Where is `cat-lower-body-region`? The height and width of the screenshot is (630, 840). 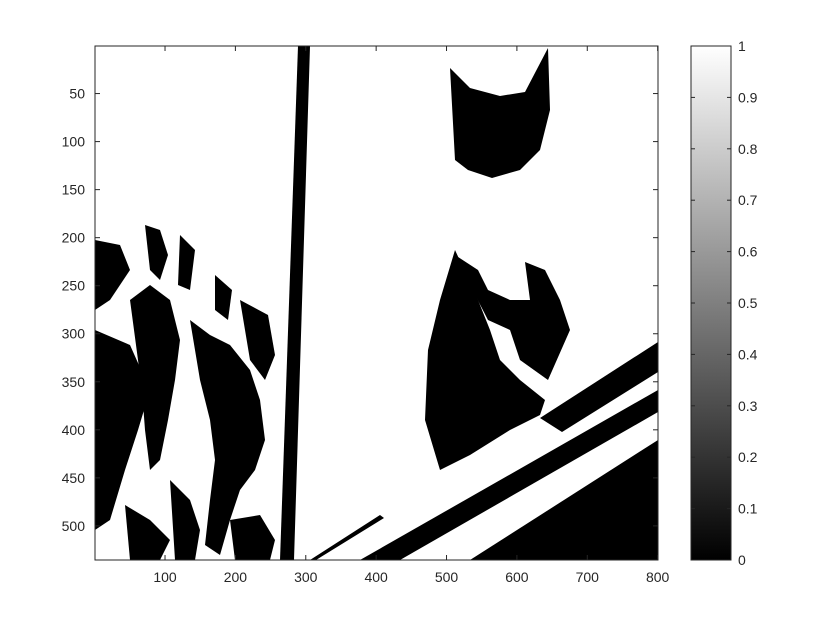 cat-lower-body-region is located at coordinates (512, 317).